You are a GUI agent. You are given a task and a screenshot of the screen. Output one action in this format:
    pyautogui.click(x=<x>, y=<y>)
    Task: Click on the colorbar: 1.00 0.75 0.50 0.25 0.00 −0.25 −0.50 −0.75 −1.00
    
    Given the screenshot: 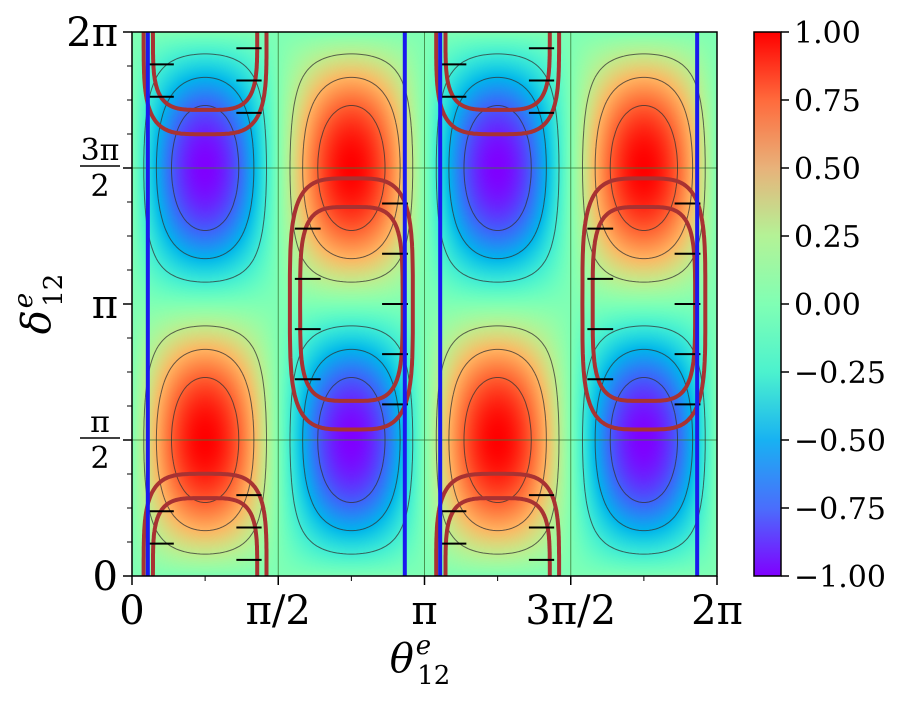 What is the action you would take?
    pyautogui.click(x=819, y=305)
    